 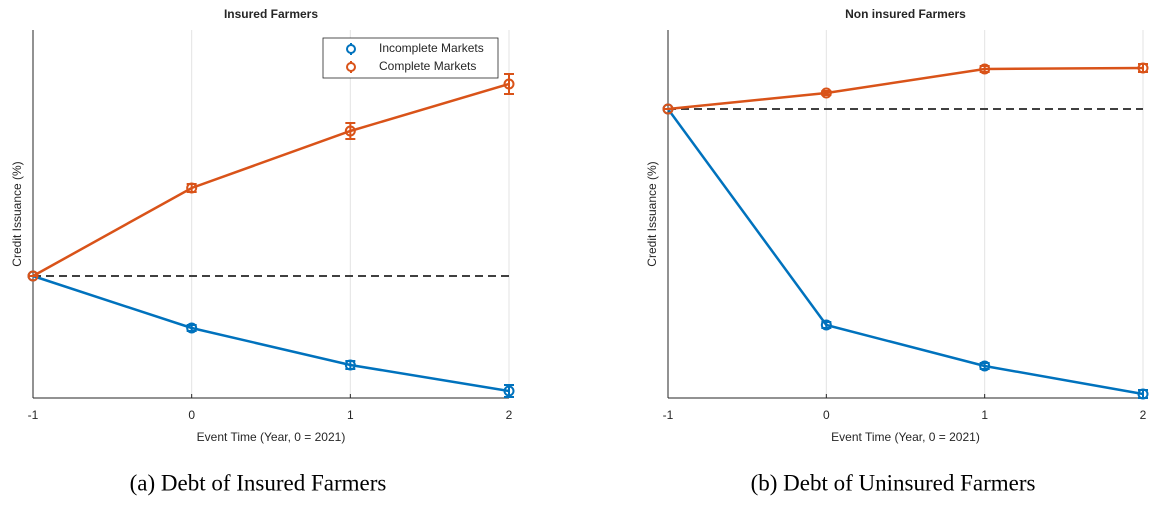 I want to click on error-bar, so click(x=509, y=84).